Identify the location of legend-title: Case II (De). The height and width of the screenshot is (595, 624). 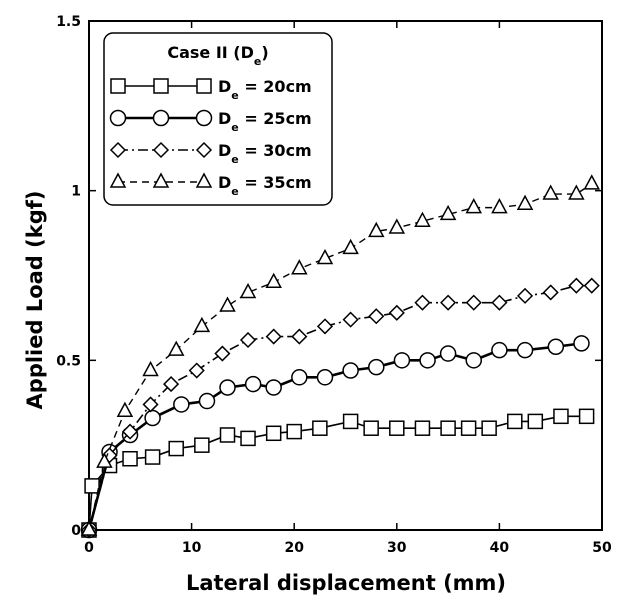
(217, 55).